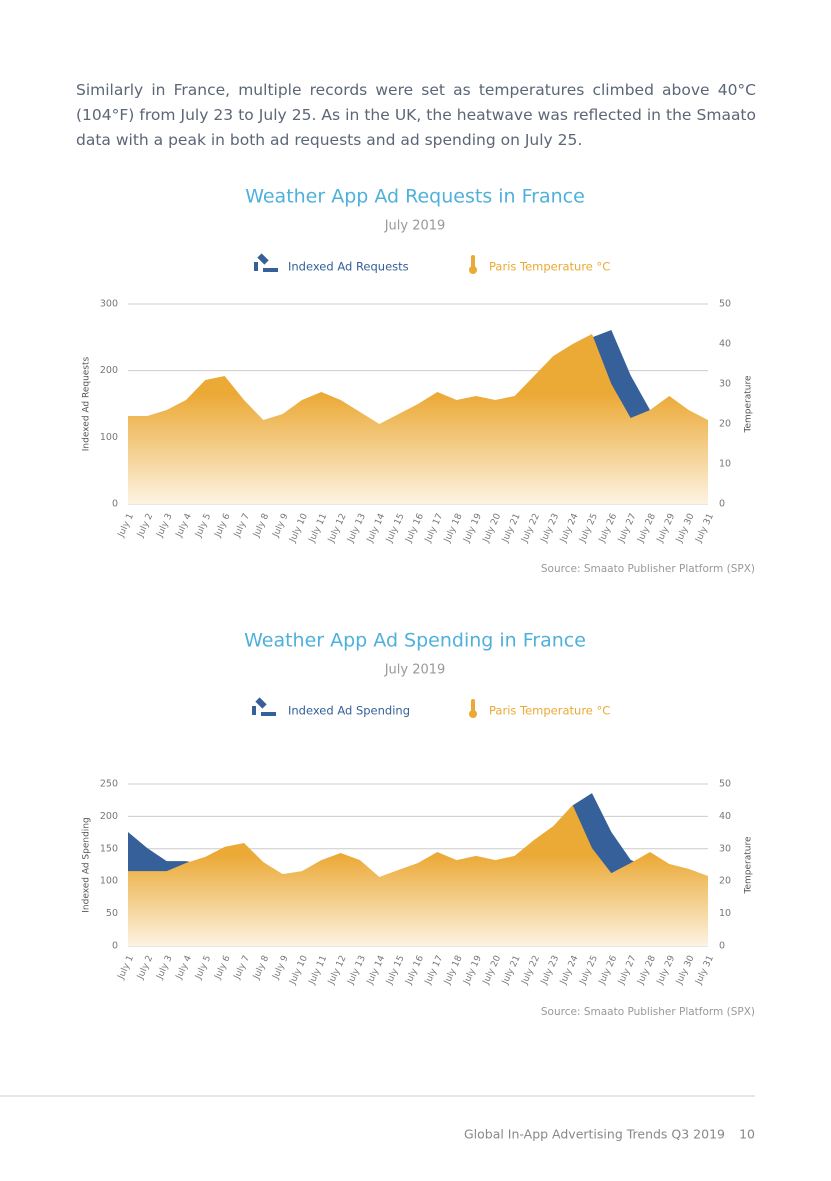 This screenshot has width=831, height=1181. What do you see at coordinates (348, 267) in the screenshot?
I see `legend-label: Indexed Ad Requests` at bounding box center [348, 267].